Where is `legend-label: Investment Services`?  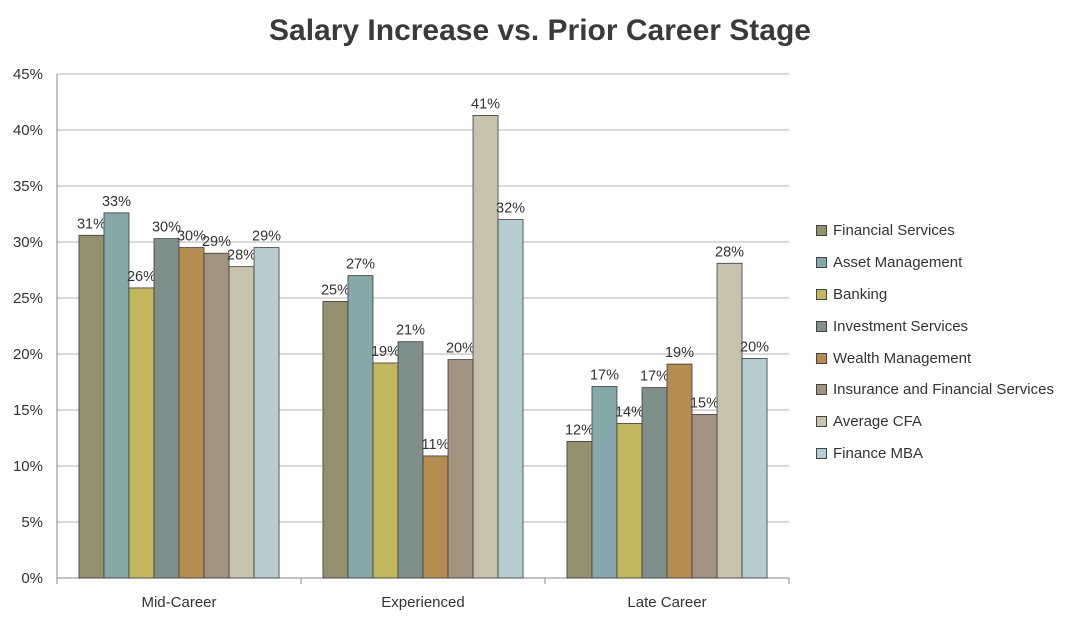
legend-label: Investment Services is located at coordinates (901, 326).